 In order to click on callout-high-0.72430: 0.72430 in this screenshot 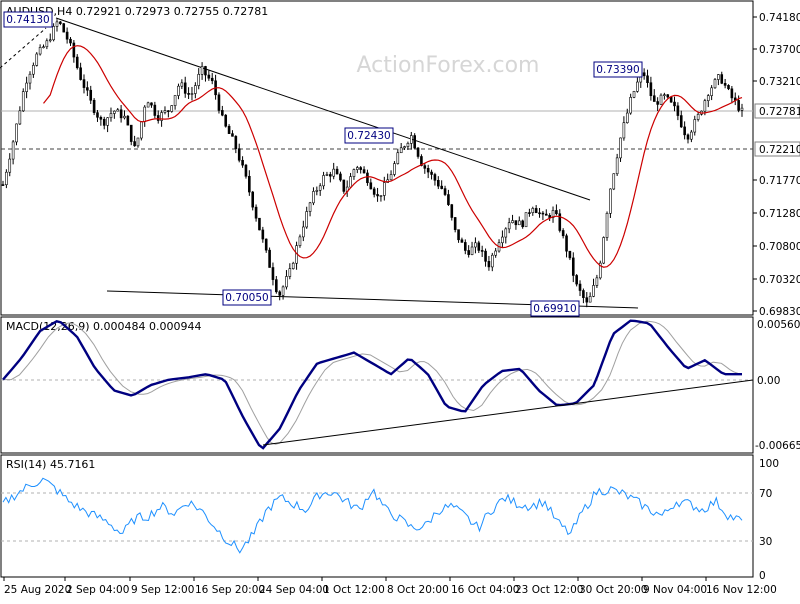, I will do `click(369, 135)`.